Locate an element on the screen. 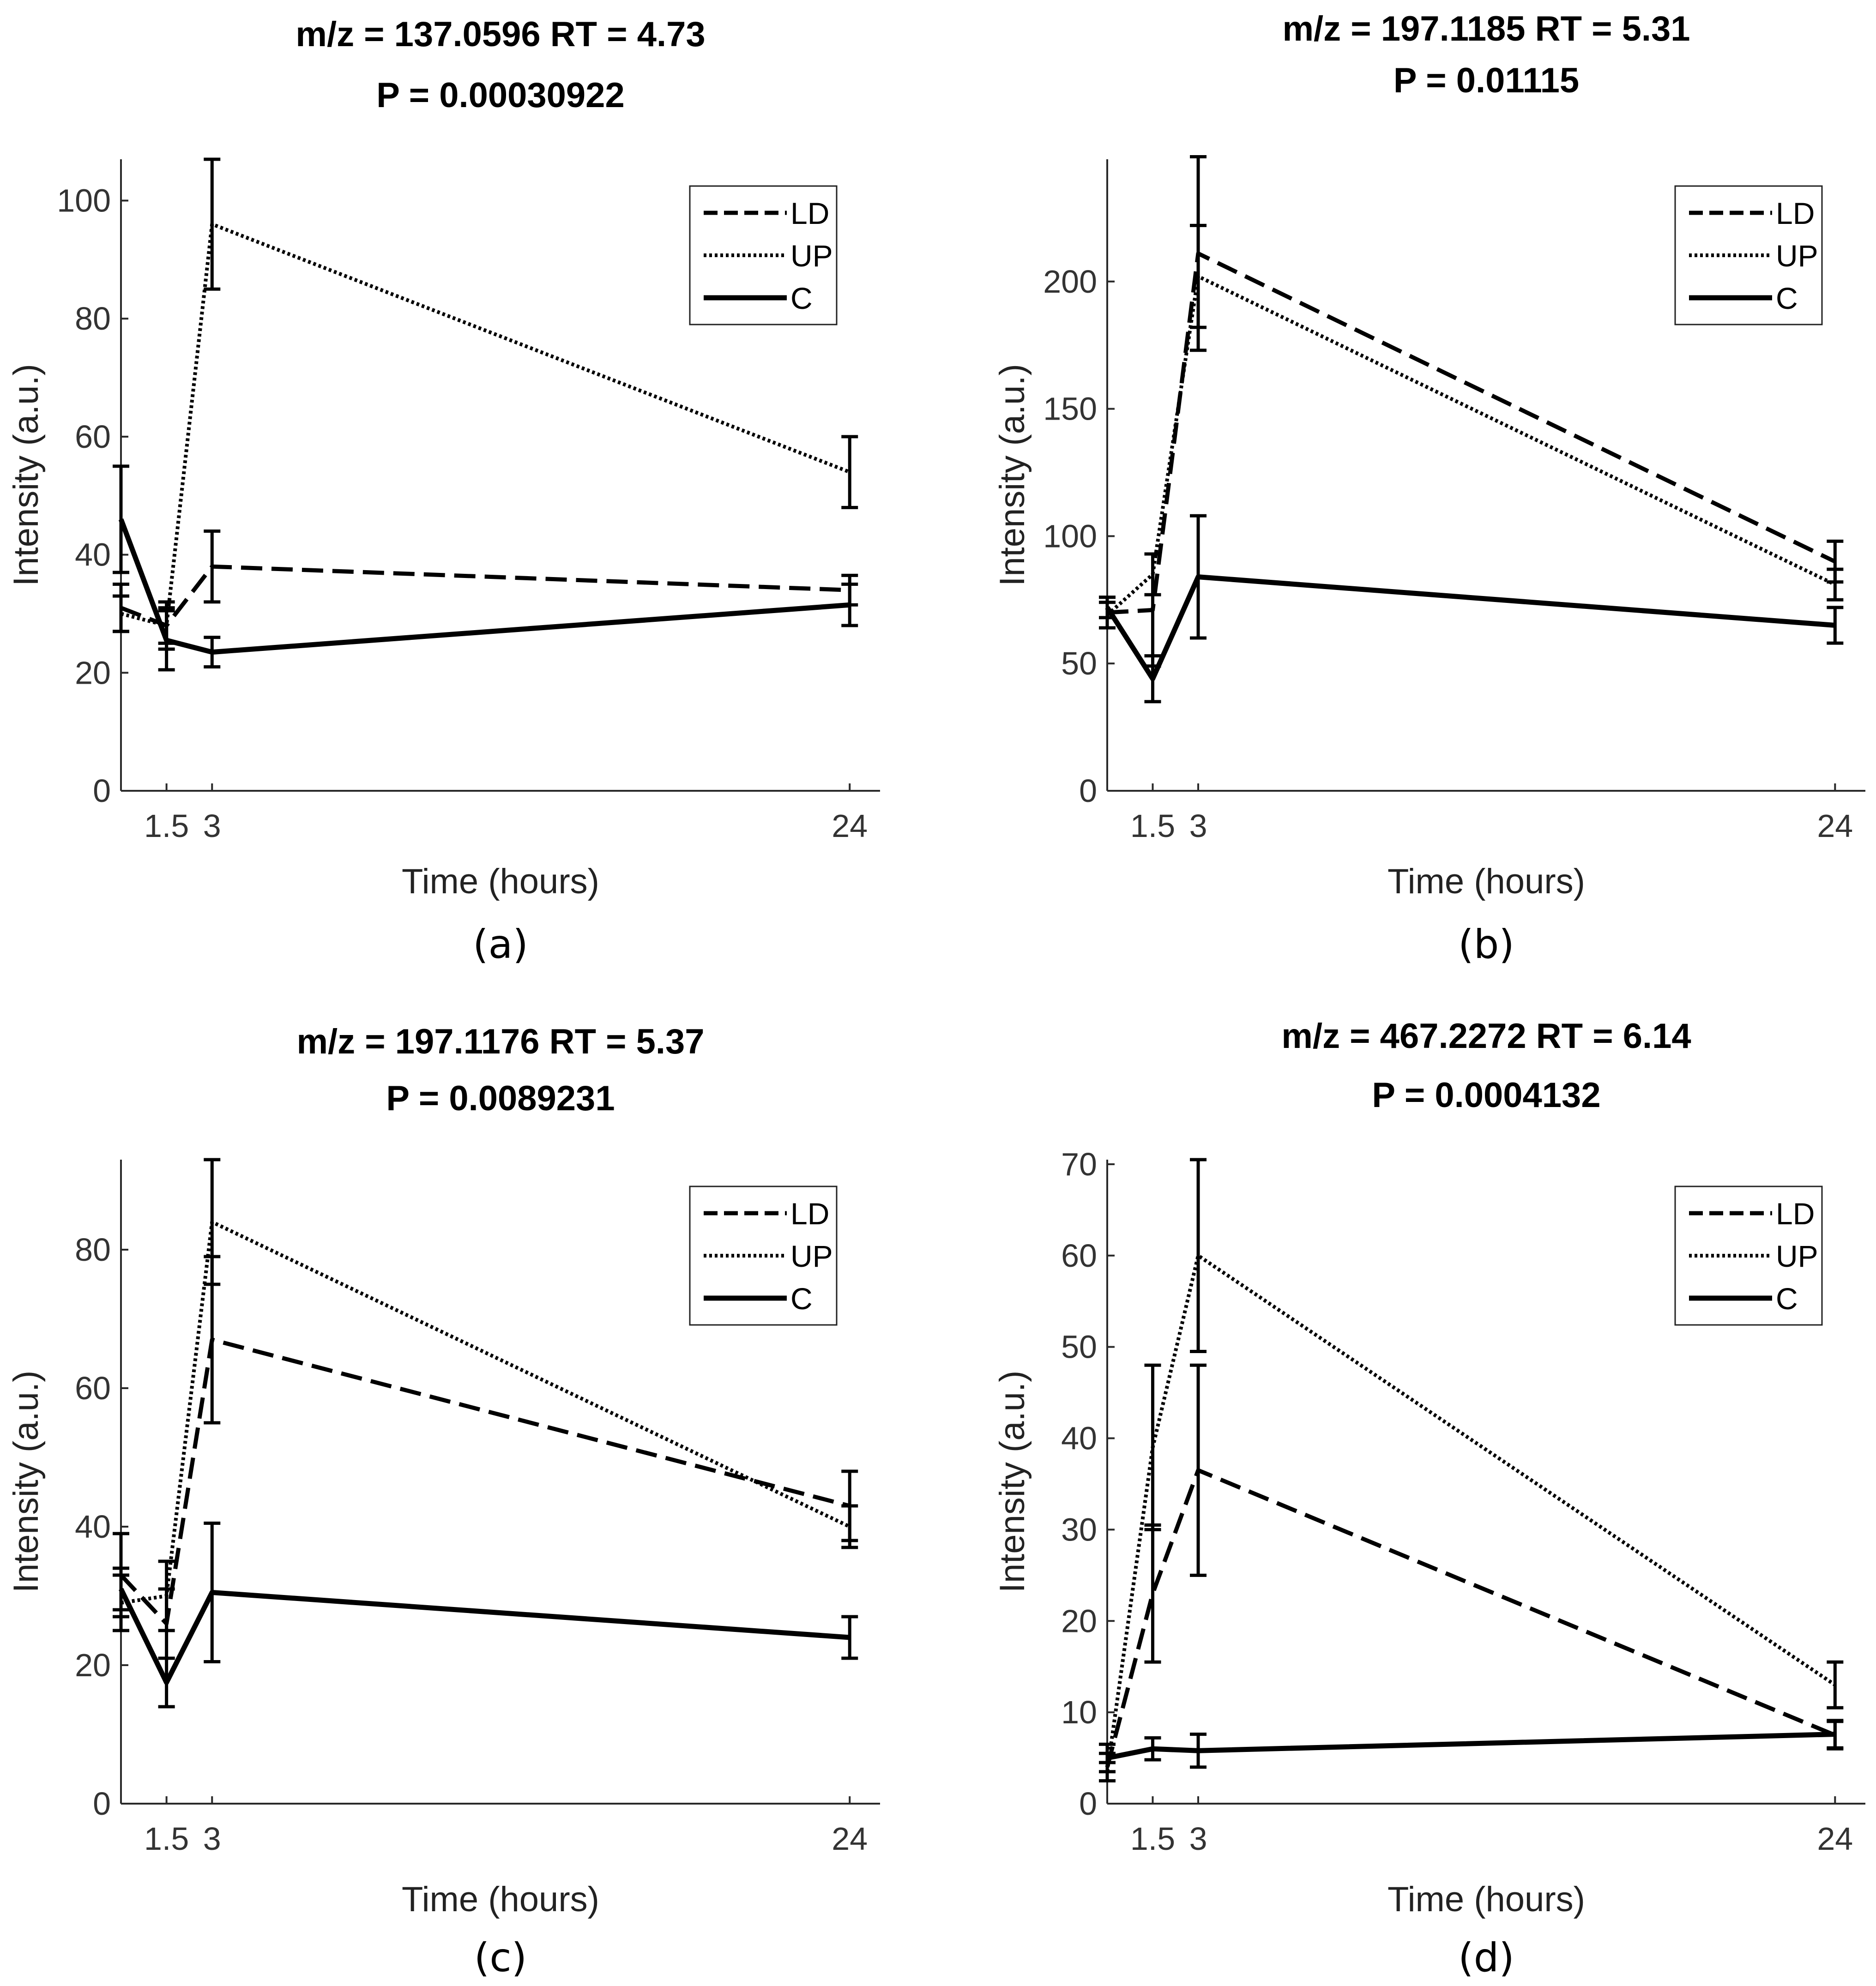  series-up is located at coordinates (485, 1395).